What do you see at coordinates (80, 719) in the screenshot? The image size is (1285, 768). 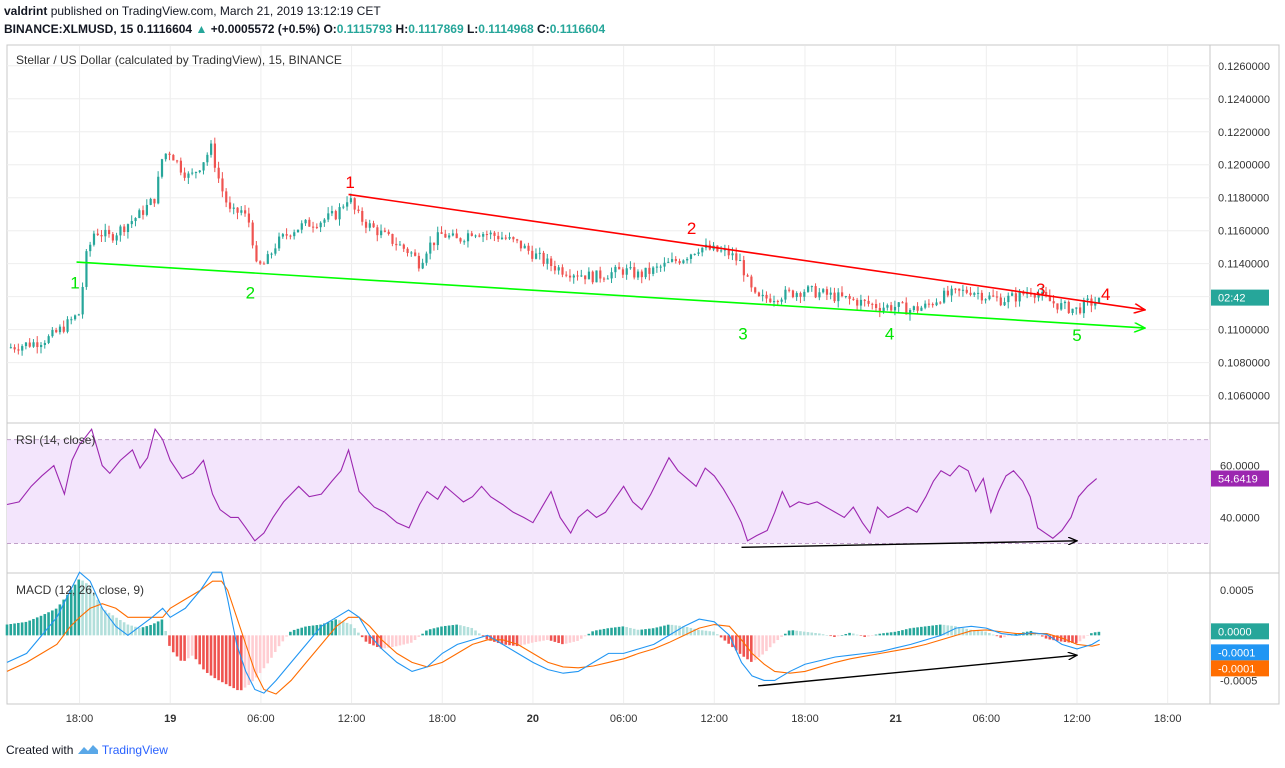 I see `time-tick-label: 18:00` at bounding box center [80, 719].